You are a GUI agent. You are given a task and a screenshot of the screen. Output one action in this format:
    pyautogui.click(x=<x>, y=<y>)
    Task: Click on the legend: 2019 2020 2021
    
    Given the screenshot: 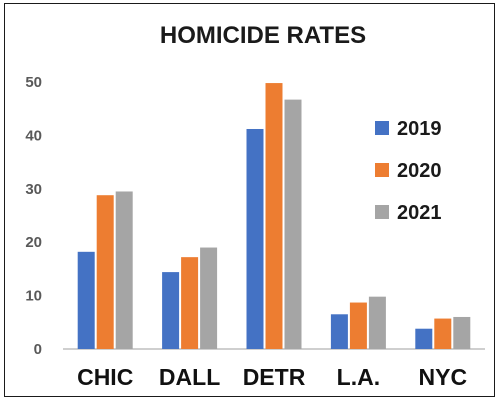 What is the action you would take?
    pyautogui.click(x=408, y=171)
    